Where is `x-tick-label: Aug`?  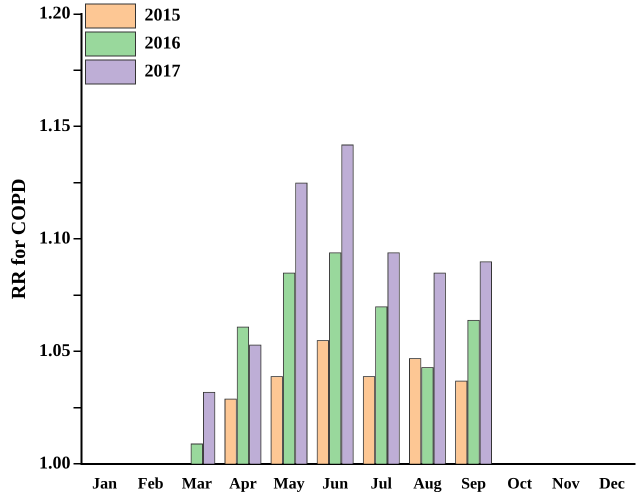 x-tick-label: Aug is located at coordinates (427, 484).